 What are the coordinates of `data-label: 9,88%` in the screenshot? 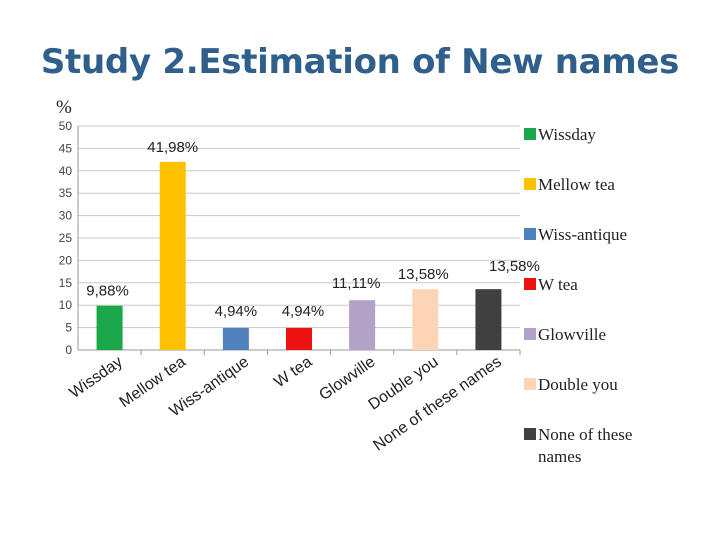 It's located at (107, 291).